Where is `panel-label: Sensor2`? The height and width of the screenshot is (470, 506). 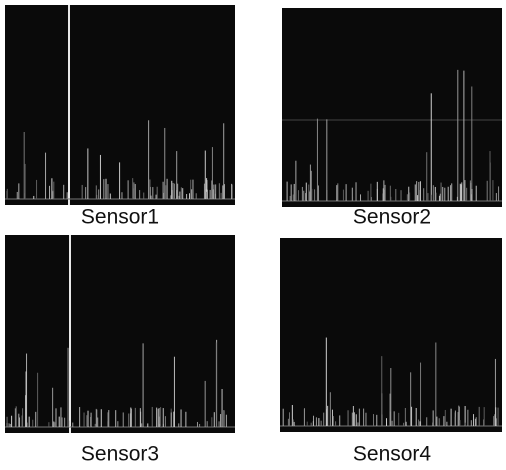 panel-label: Sensor2 is located at coordinates (392, 217).